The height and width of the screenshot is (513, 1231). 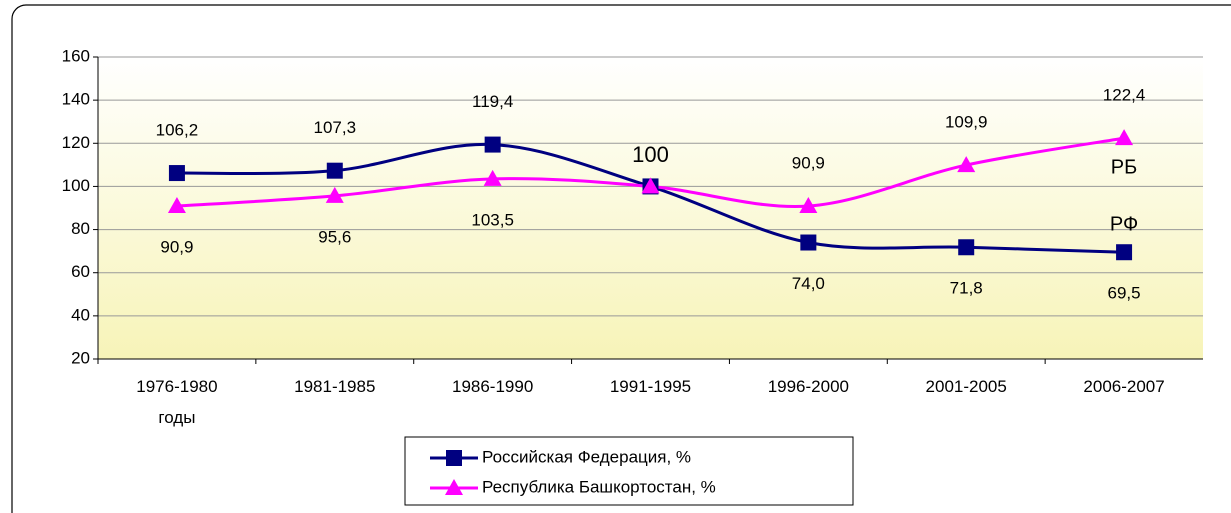 I want to click on data-label: 109,9, so click(x=966, y=122).